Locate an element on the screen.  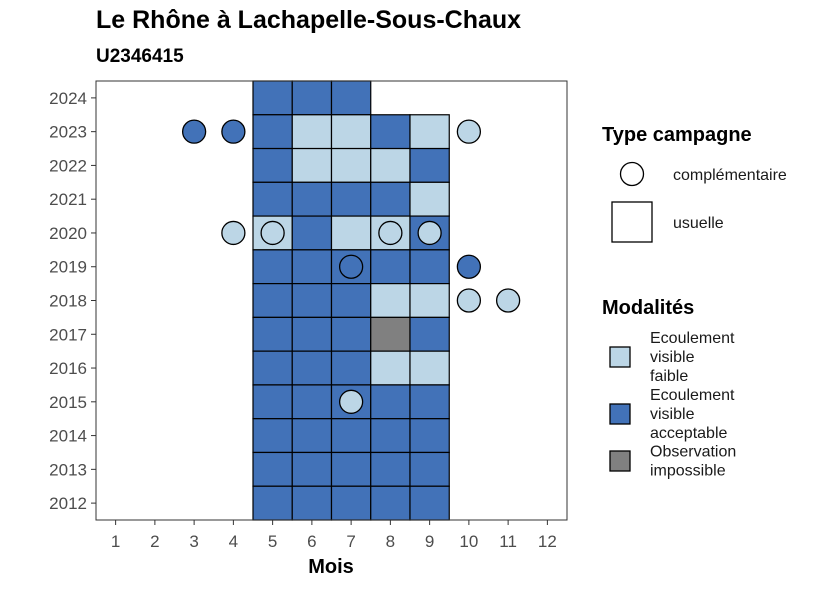
y-tick-label: 2020 is located at coordinates (68, 233).